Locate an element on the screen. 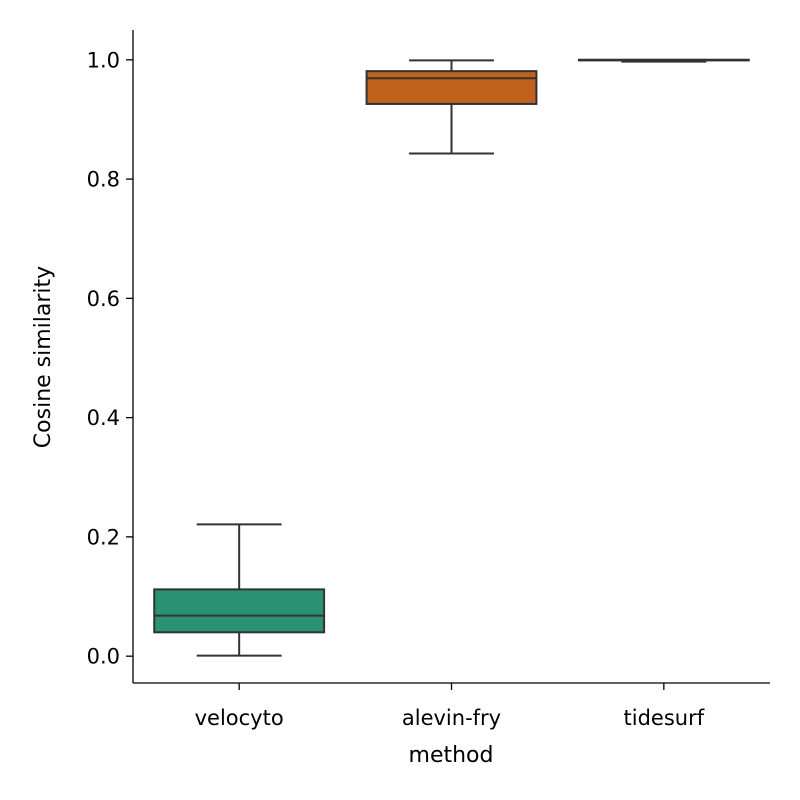  x-axis-label: method is located at coordinates (451, 755).